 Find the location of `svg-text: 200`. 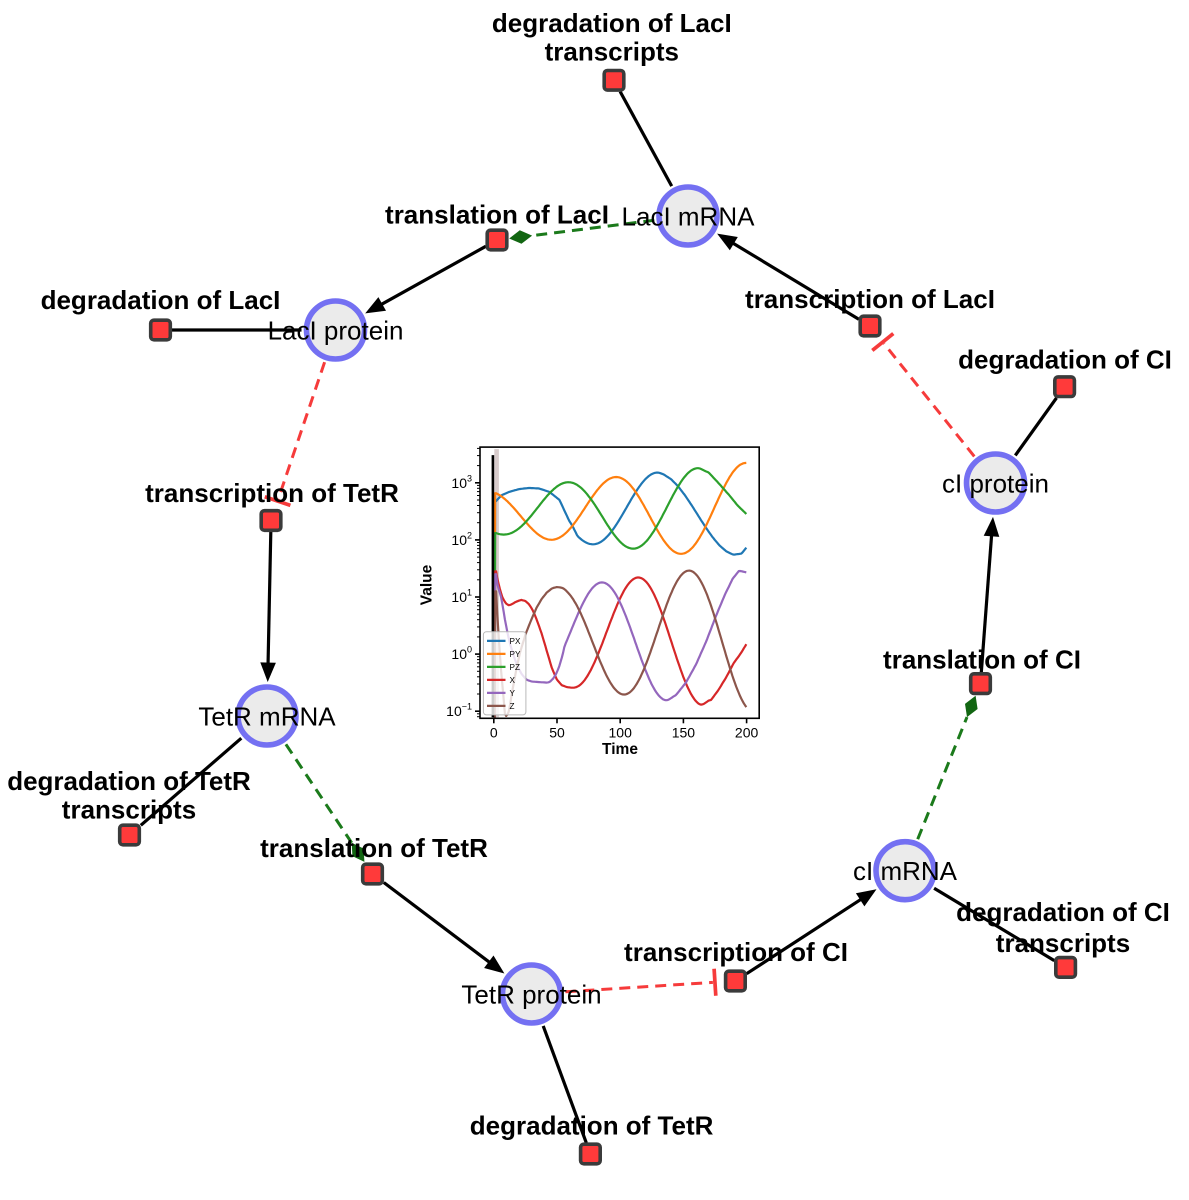

svg-text: 200 is located at coordinates (747, 733).